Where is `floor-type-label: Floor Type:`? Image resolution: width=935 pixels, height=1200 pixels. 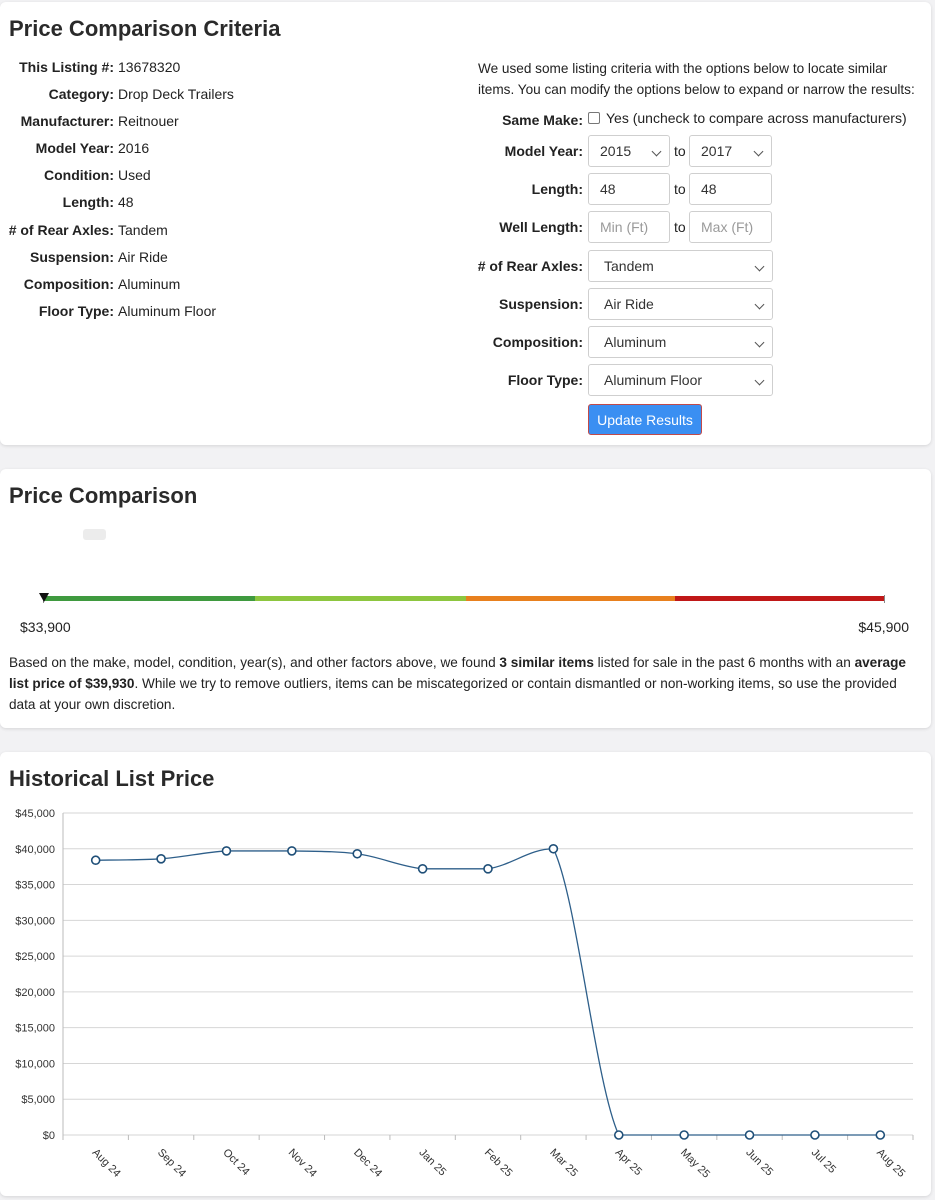
floor-type-label: Floor Type: is located at coordinates (545, 380).